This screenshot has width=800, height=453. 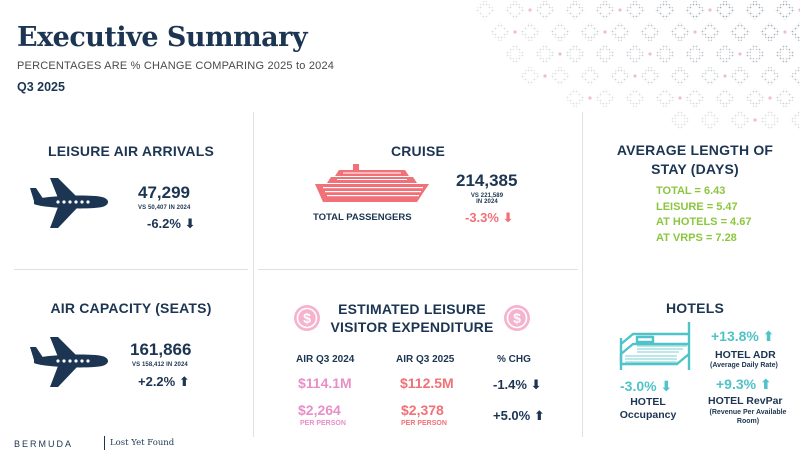 I want to click on decorative-pattern, so click(x=637, y=65).